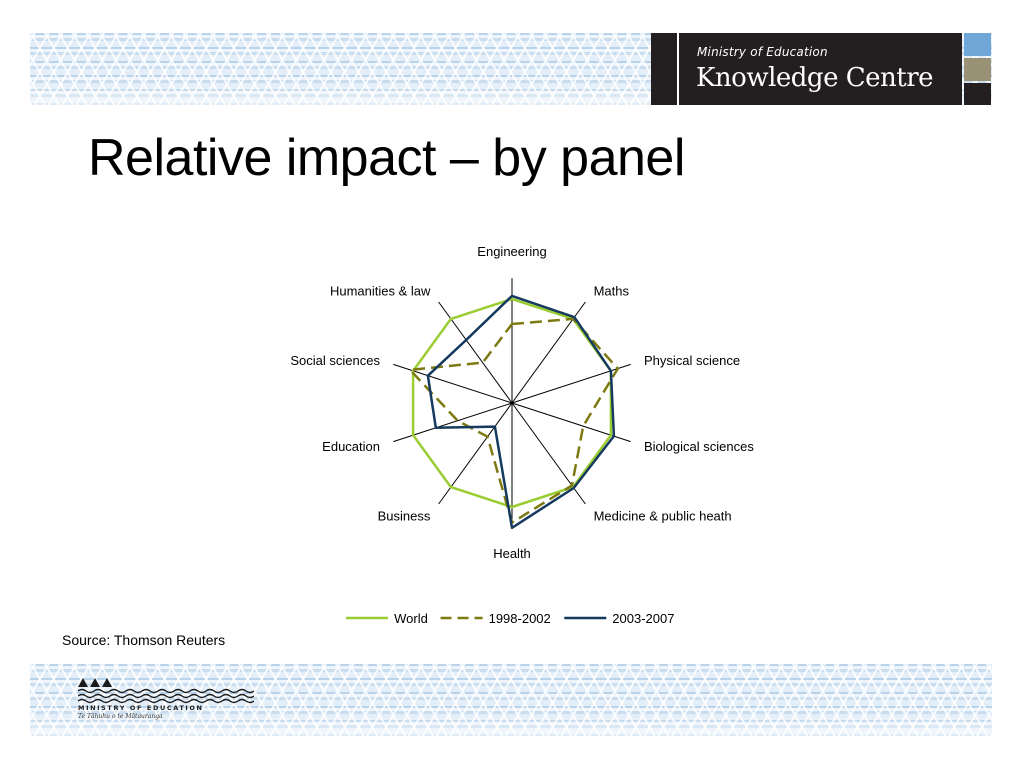 Image resolution: width=1024 pixels, height=768 pixels. I want to click on brand-swatch-black, so click(977, 94).